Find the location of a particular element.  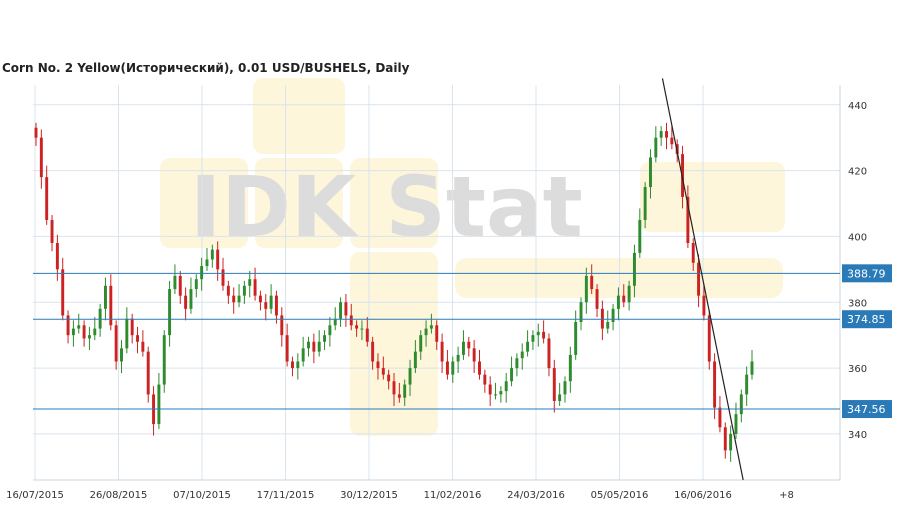

x-tick-label: 07/10/2015 is located at coordinates (202, 495).